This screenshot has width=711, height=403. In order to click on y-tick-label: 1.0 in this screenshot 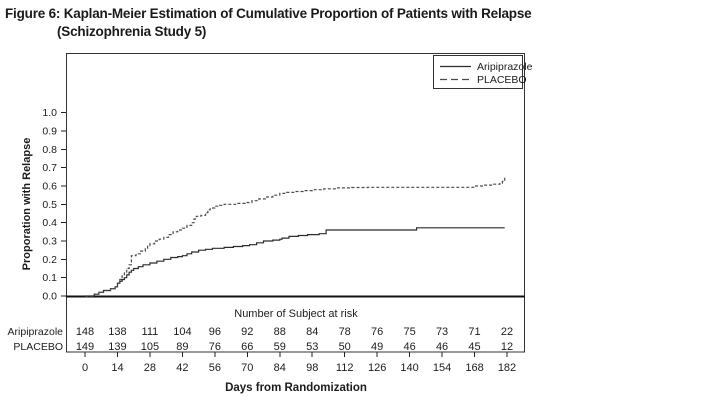, I will do `click(49, 113)`.